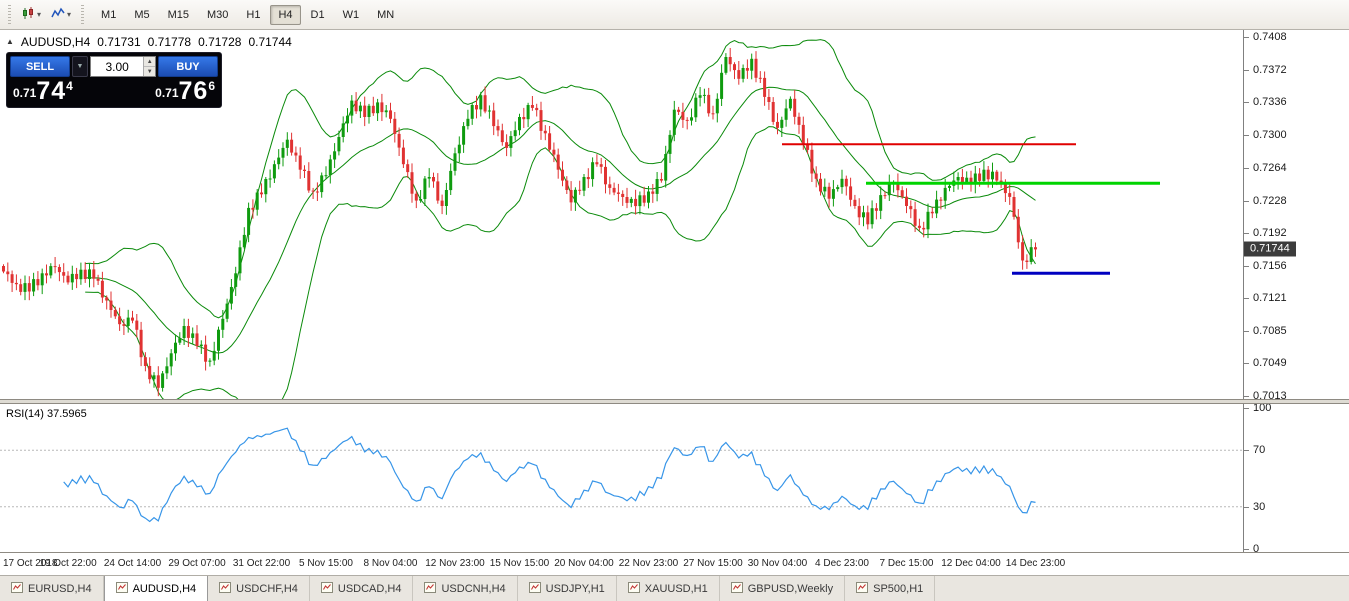 The image size is (1349, 601). I want to click on bid-prefix: 0.71, so click(25, 93).